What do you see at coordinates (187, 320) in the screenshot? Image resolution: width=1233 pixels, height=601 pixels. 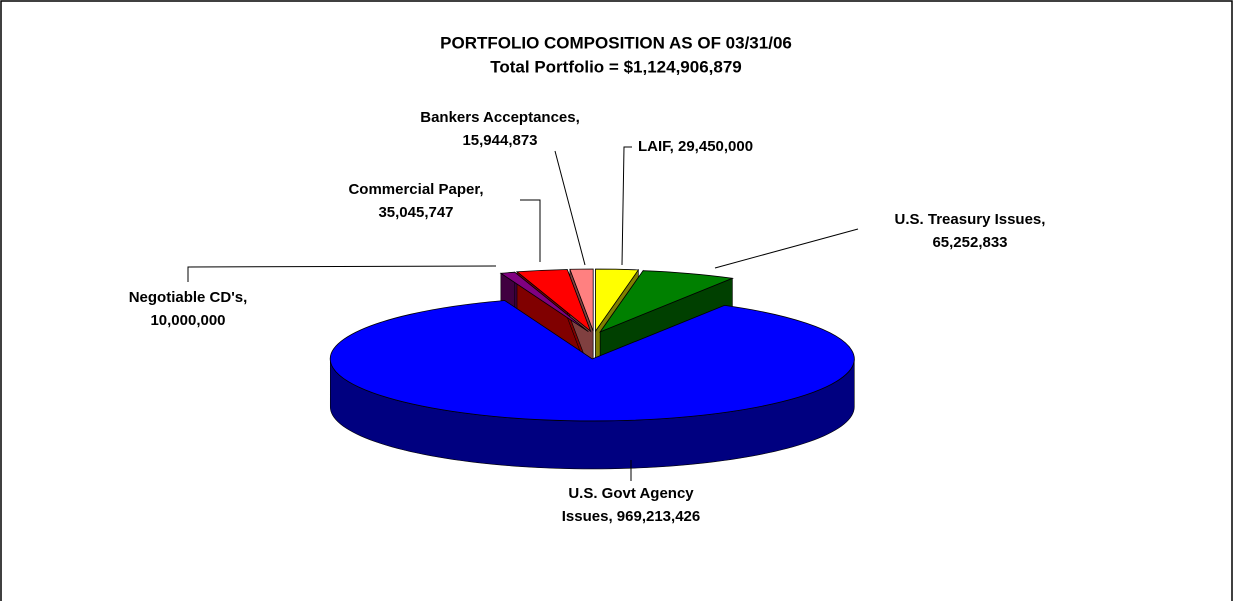 I see `data-label: 10,000,000` at bounding box center [187, 320].